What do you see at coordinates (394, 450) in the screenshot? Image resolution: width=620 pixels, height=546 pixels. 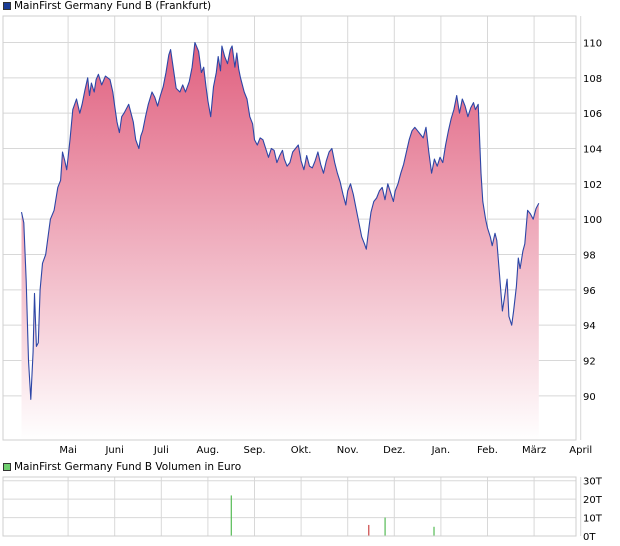 I see `price-x-tick-label: Dez.` at bounding box center [394, 450].